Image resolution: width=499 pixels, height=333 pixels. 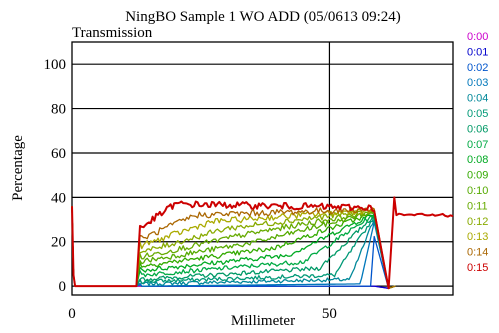 I want to click on y-axis-ticks: 0 20 40 60 80 100, so click(x=55, y=176).